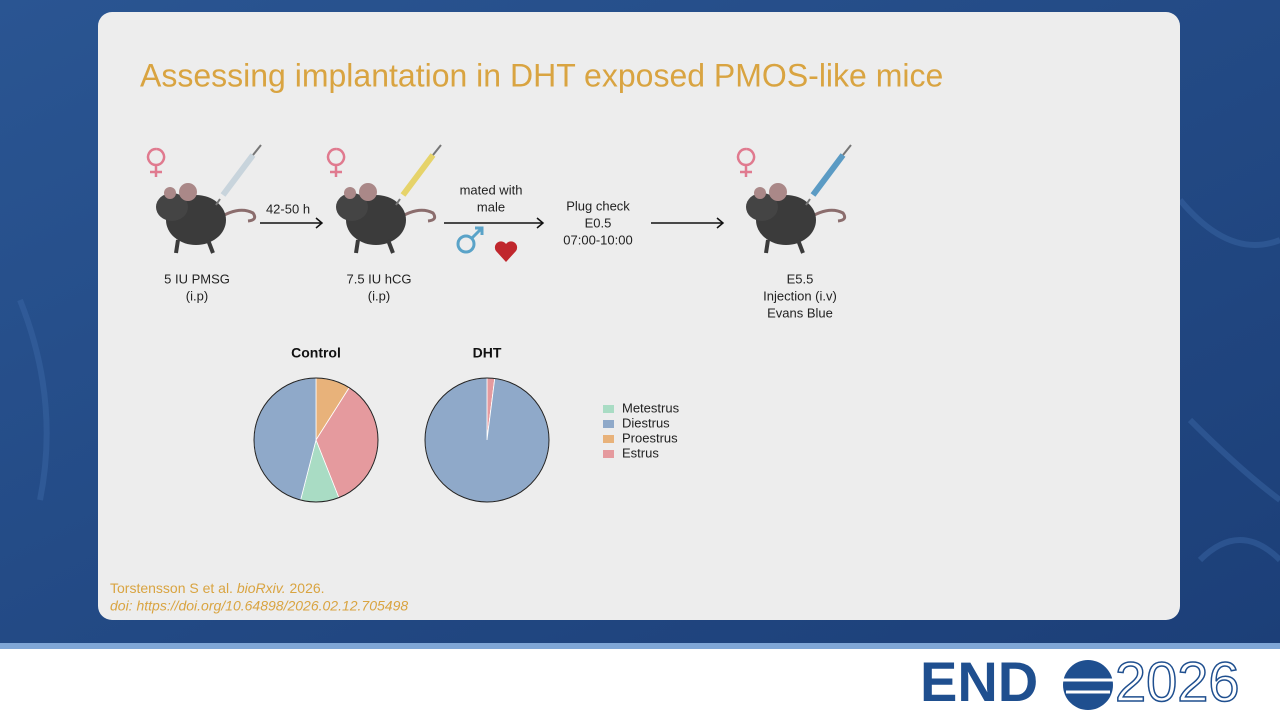 Image resolution: width=1280 pixels, height=725 pixels. Describe the element at coordinates (800, 295) in the screenshot. I see `step-label: Injection (i.v)` at that location.